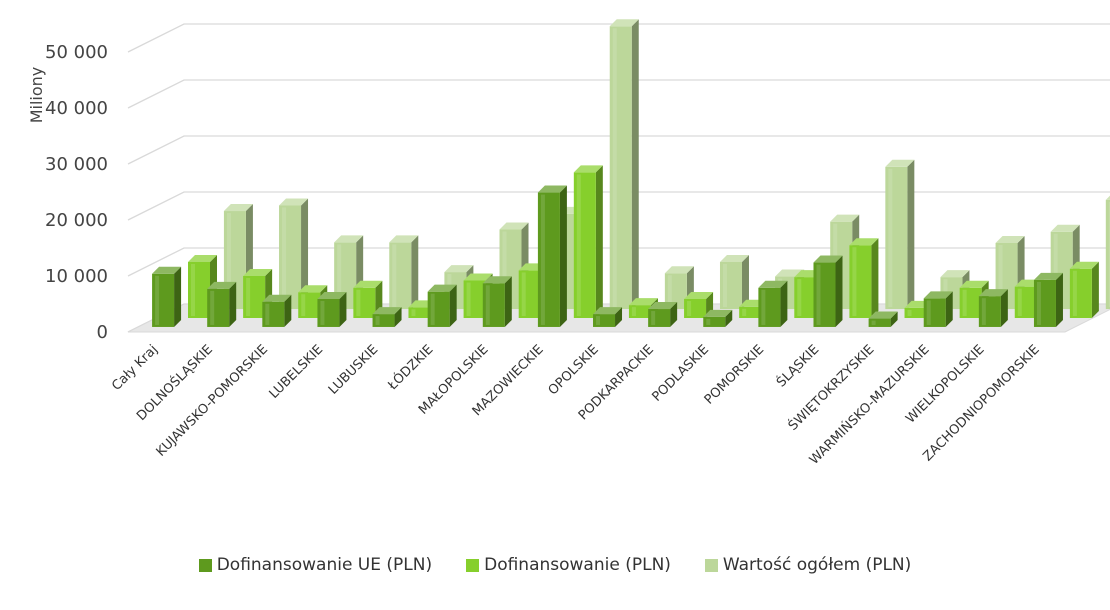 Image resolution: width=1110 pixels, height=610 pixels. I want to click on y-axis-title: Miliony, so click(36, 95).